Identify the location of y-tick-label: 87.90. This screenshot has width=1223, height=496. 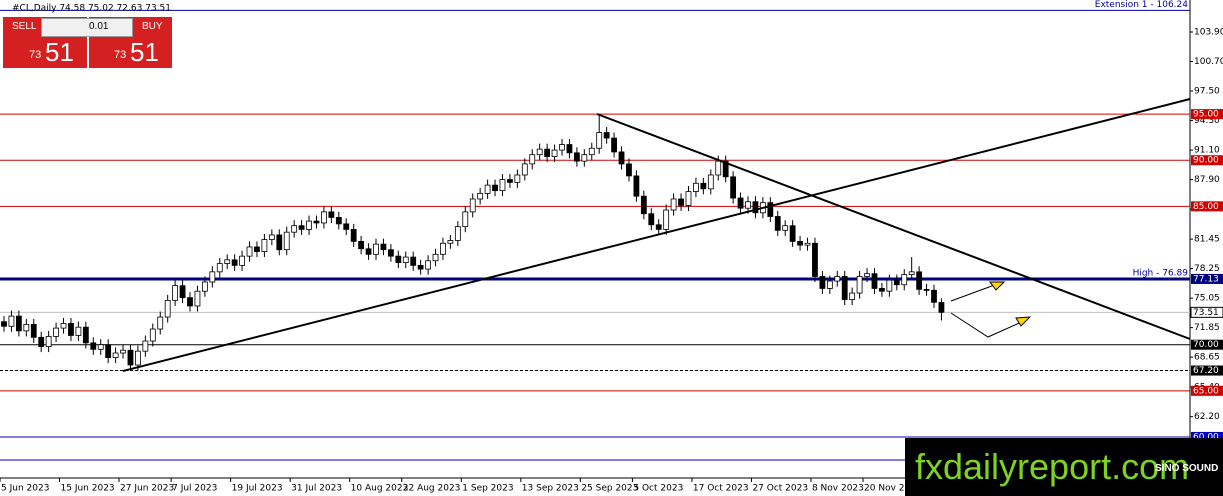
(1207, 180).